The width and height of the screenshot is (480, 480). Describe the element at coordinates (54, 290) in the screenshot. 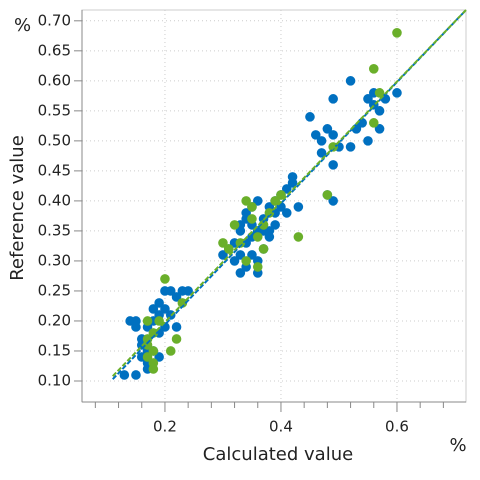

I see `y-tick-label: 0.25` at that location.